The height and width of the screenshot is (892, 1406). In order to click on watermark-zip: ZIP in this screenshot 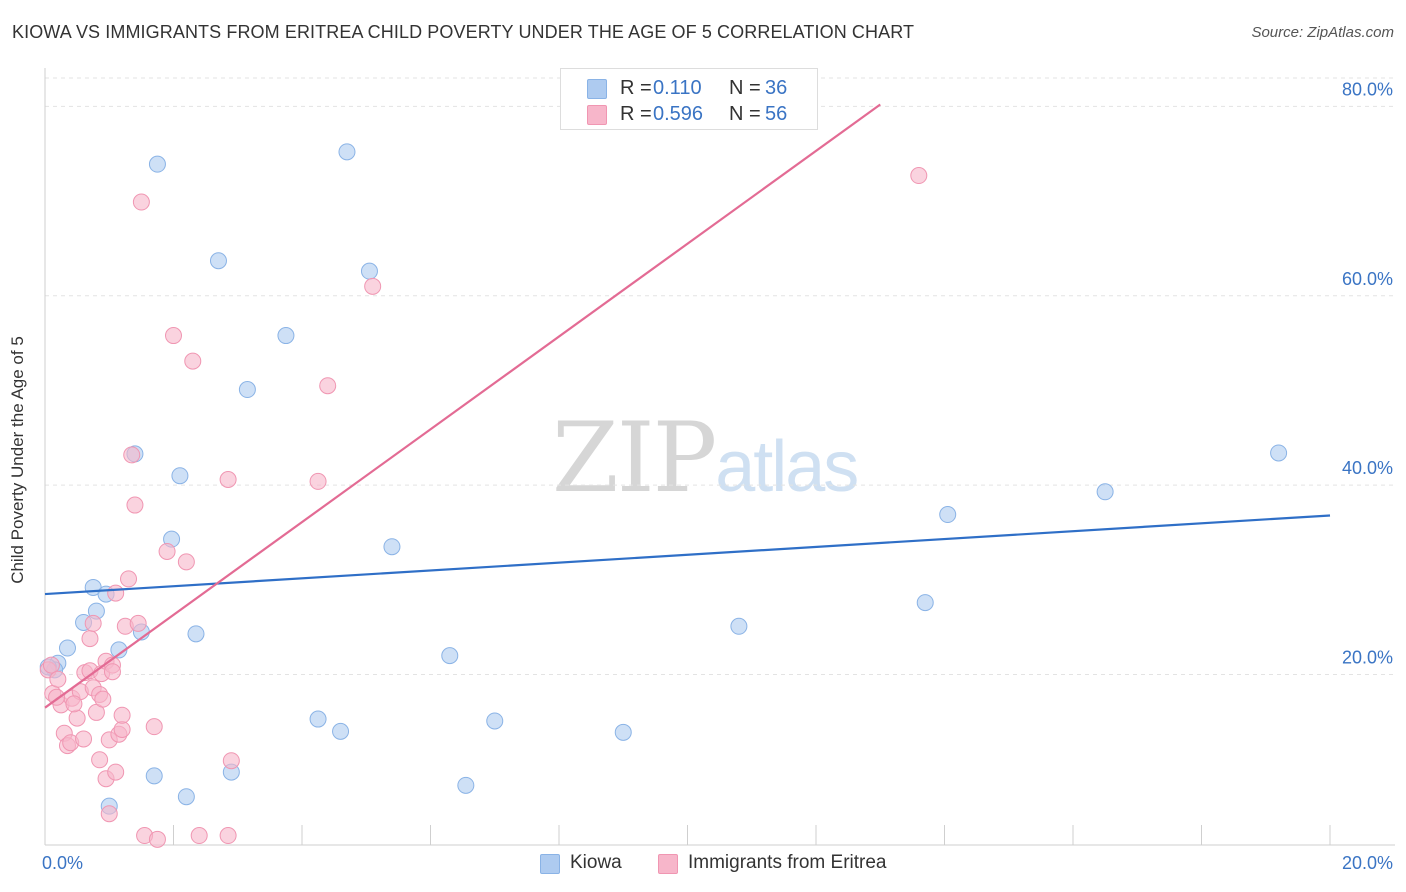, I will do `click(634, 458)`.